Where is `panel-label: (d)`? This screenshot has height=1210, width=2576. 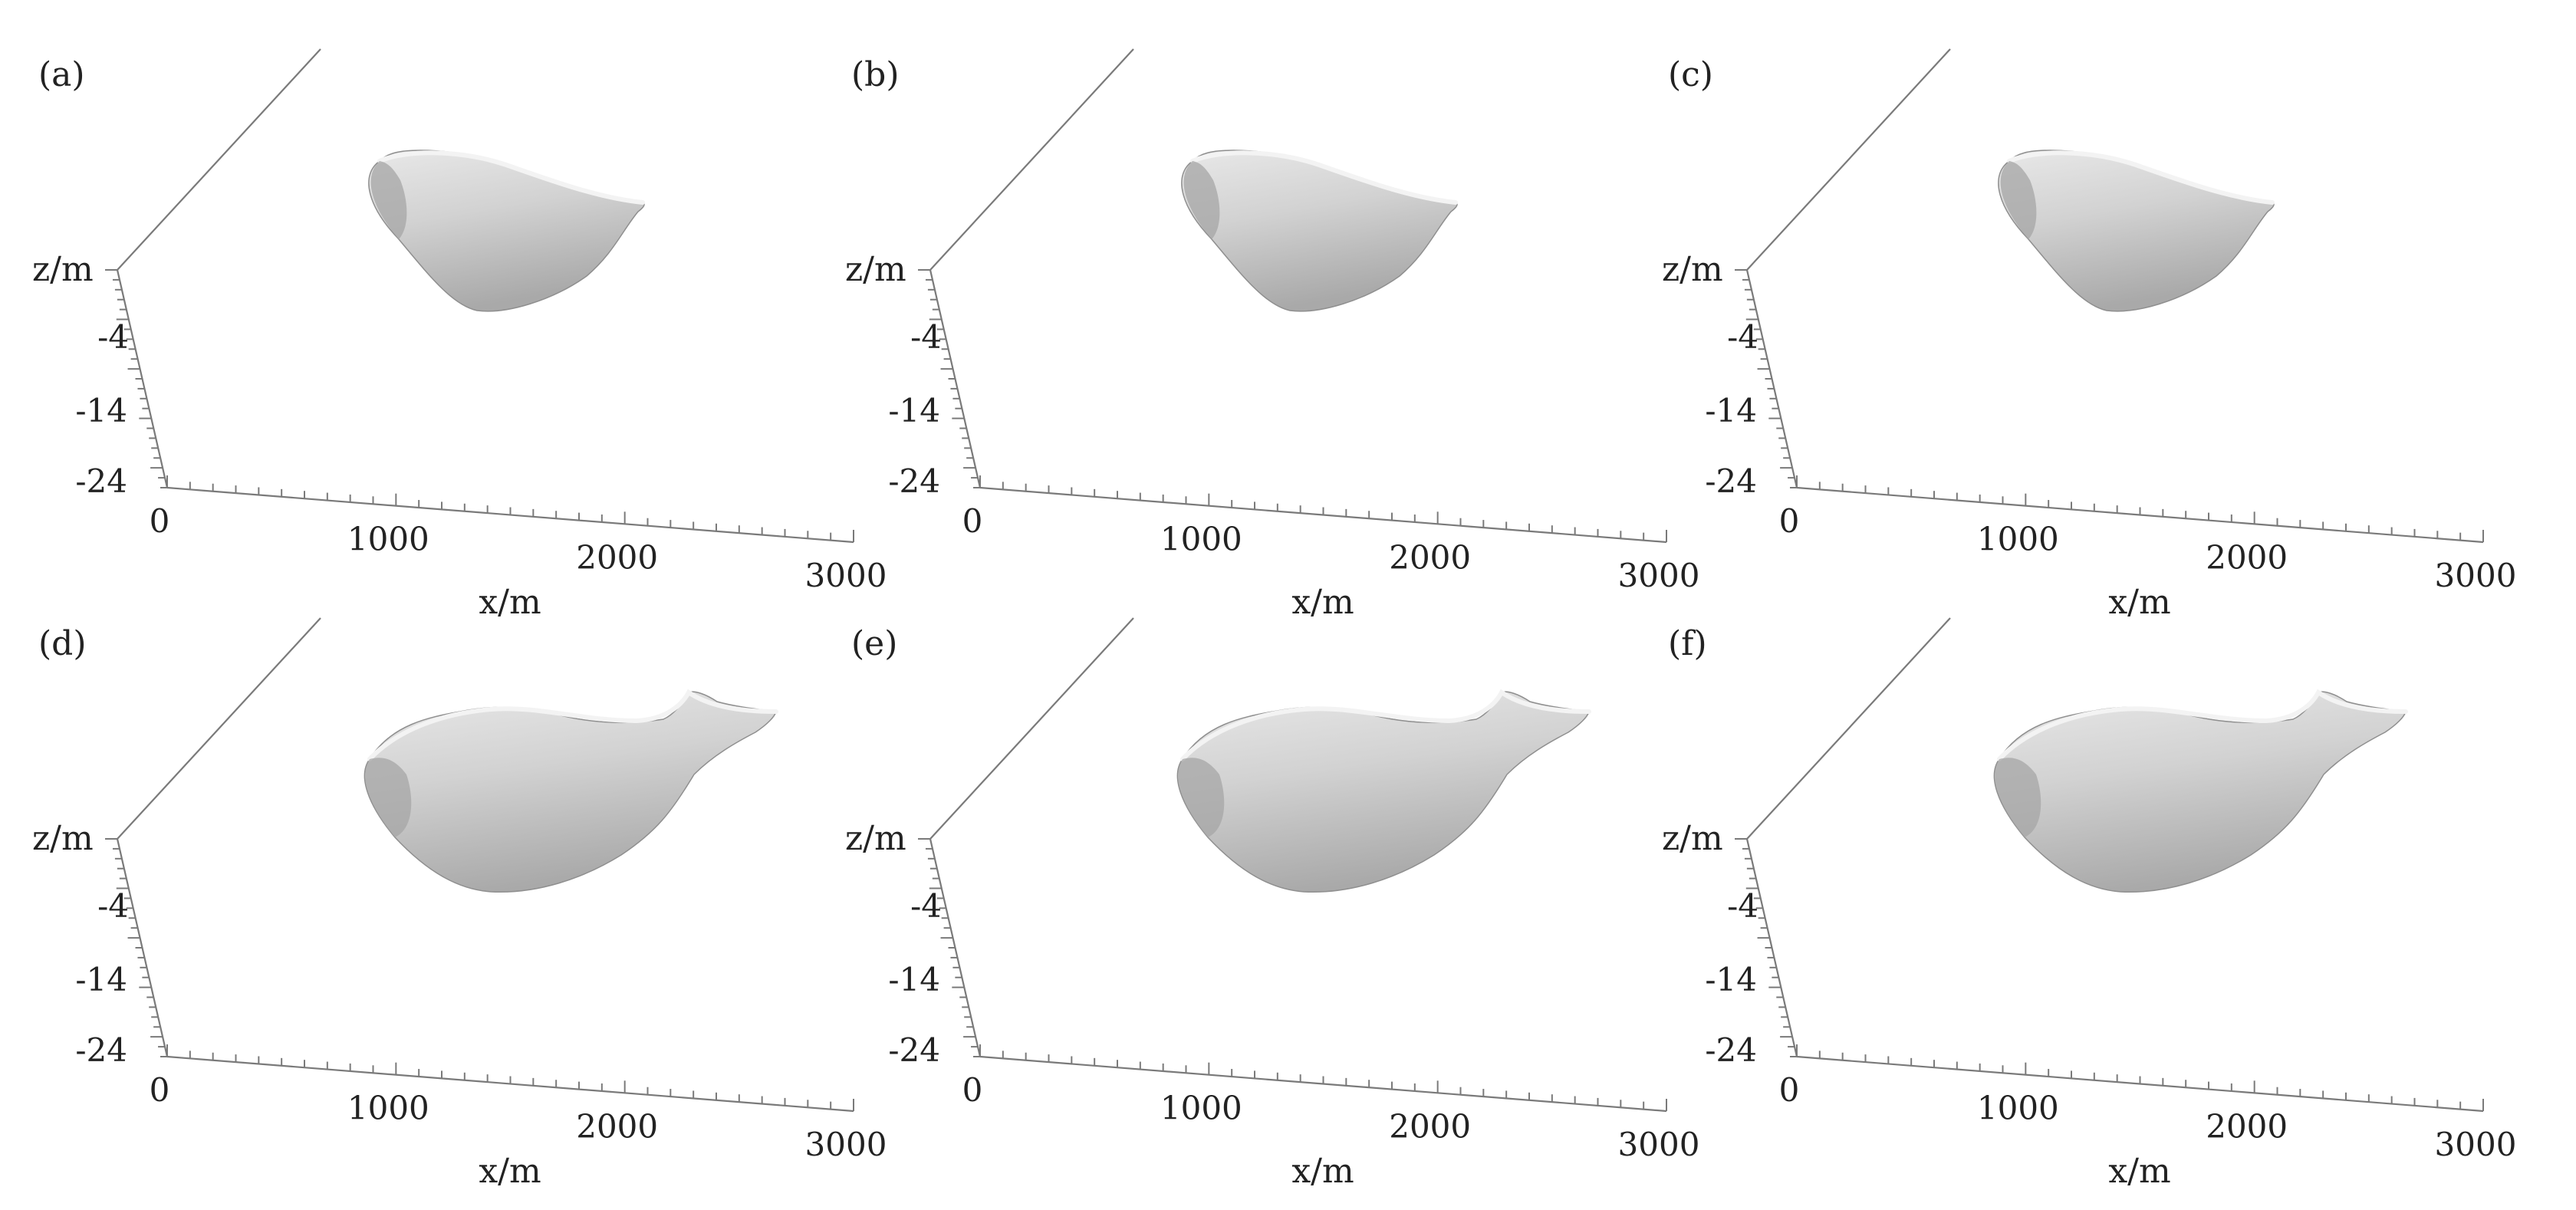 panel-label: (d) is located at coordinates (62, 643).